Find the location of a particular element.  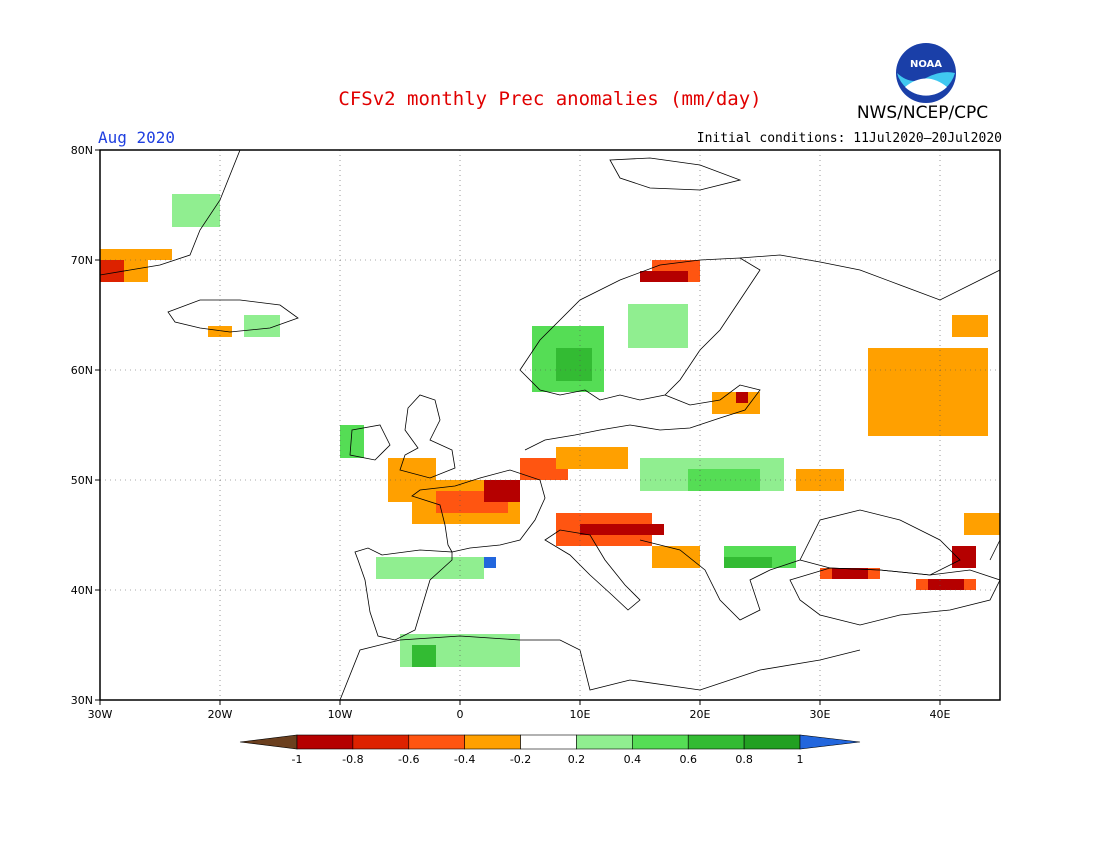

coastline-france is located at coordinates (478, 511).